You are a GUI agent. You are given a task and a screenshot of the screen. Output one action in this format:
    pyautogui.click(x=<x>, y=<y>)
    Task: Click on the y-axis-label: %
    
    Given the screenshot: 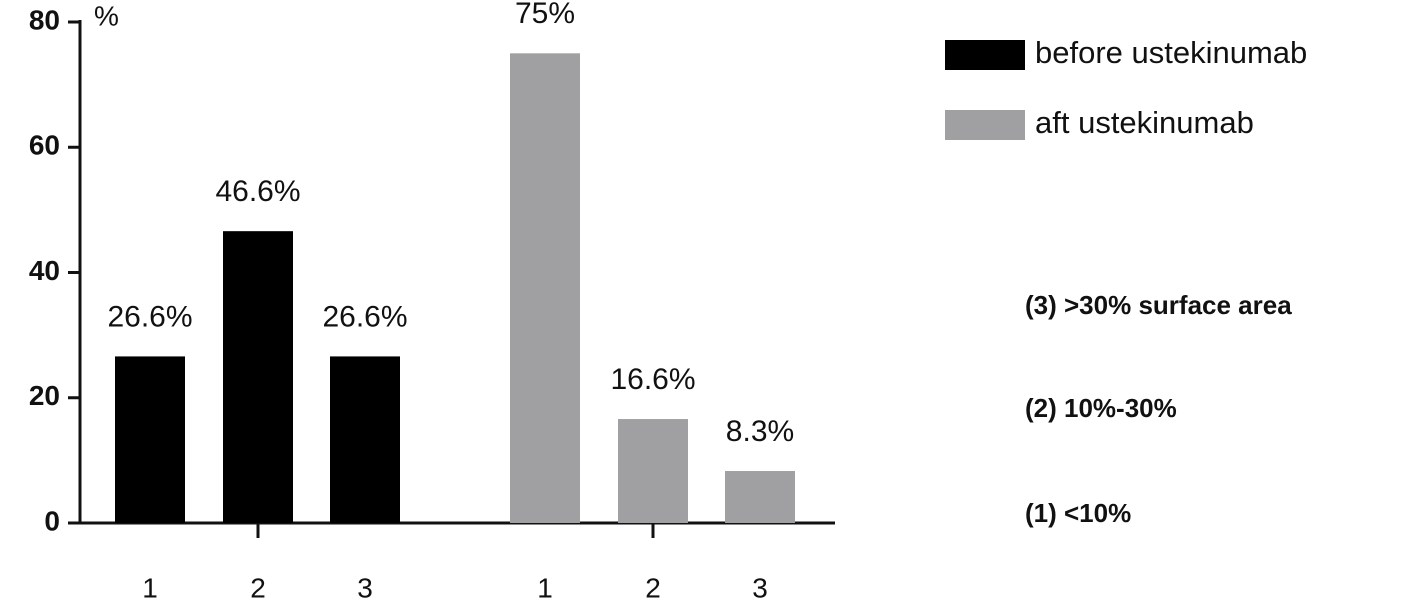 What is the action you would take?
    pyautogui.click(x=106, y=15)
    